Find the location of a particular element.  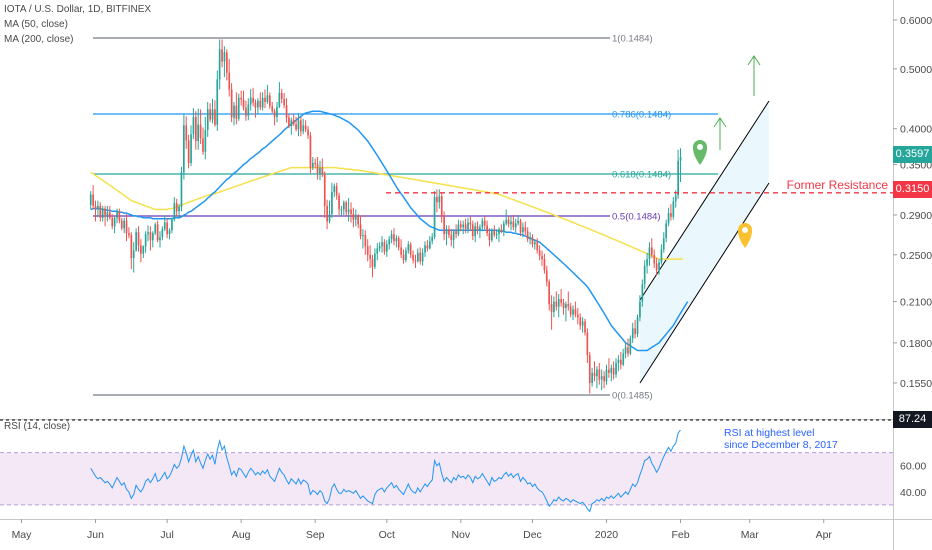

symbol-legend: IOTA / U.S. Dollar, 1D, BITFINEX is located at coordinates (78, 9).